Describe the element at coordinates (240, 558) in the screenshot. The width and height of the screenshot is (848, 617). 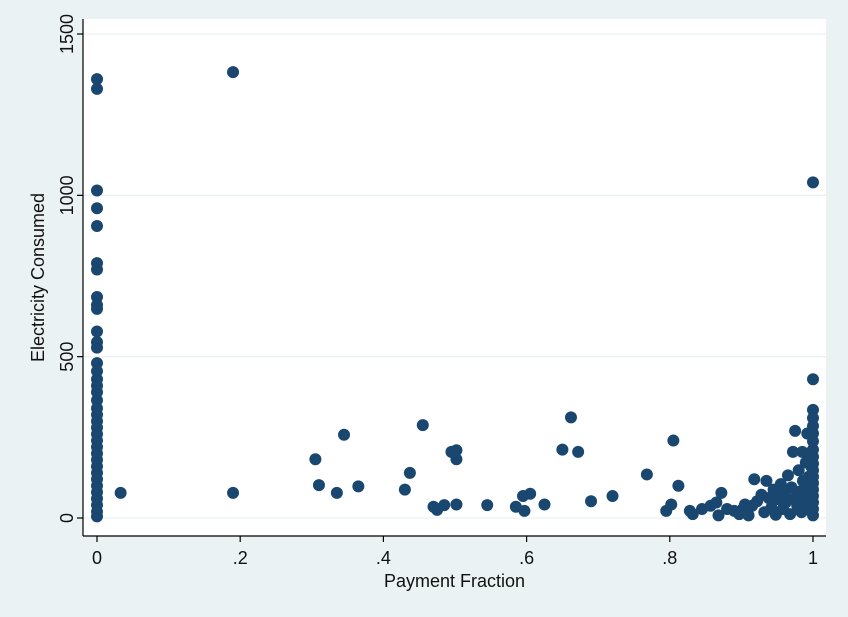
I see `x-tick-label-1: .2` at that location.